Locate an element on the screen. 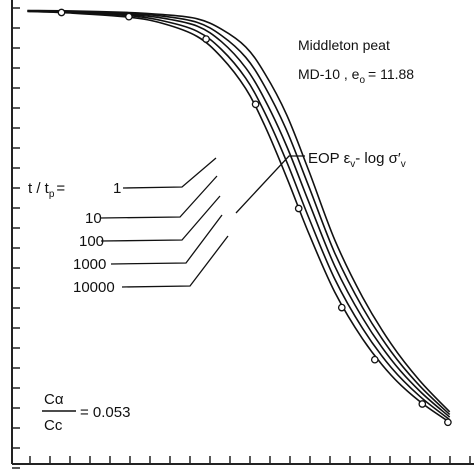  t-label-10000: 10000 is located at coordinates (94, 287).